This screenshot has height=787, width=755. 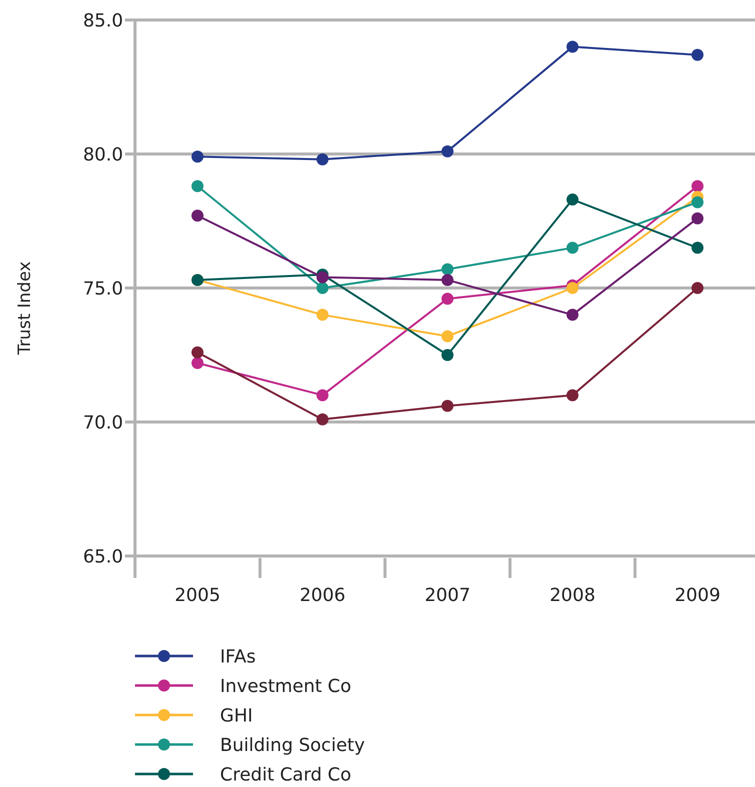 What do you see at coordinates (293, 745) in the screenshot?
I see `legend-label: Building Society` at bounding box center [293, 745].